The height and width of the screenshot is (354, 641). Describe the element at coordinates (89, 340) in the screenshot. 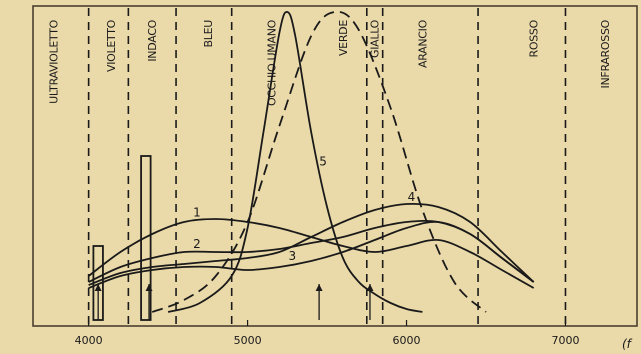

I see `x-tick-label: 4000` at that location.